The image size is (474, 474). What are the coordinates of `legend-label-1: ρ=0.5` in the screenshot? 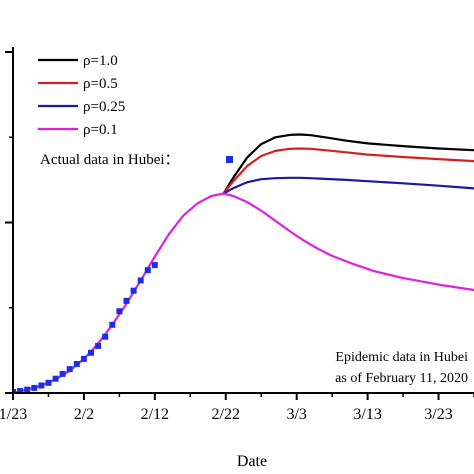 It's located at (100, 84).